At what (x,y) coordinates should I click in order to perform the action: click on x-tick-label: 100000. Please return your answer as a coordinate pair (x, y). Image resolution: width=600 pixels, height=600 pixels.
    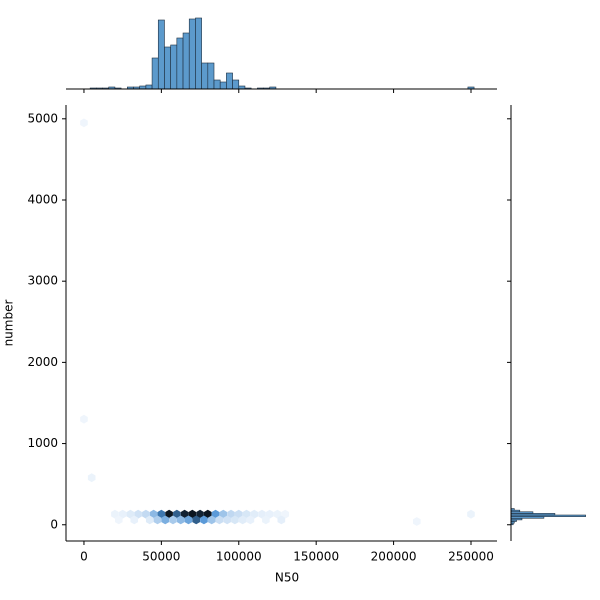
    Looking at the image, I should click on (239, 557).